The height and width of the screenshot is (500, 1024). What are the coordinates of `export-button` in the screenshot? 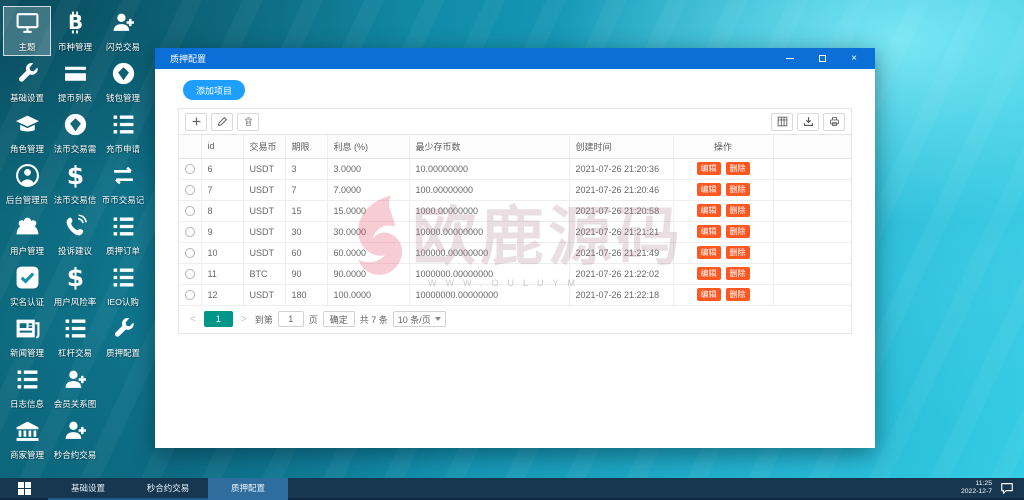 It's located at (808, 121).